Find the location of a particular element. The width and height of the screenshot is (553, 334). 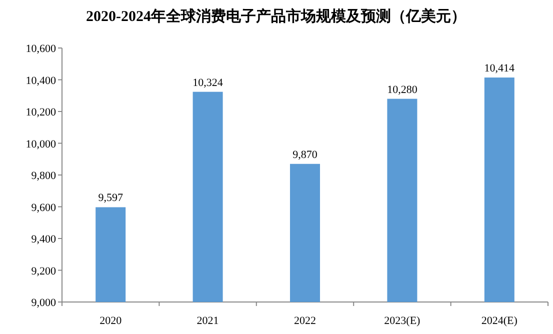

data-label: 9,870 is located at coordinates (305, 154).